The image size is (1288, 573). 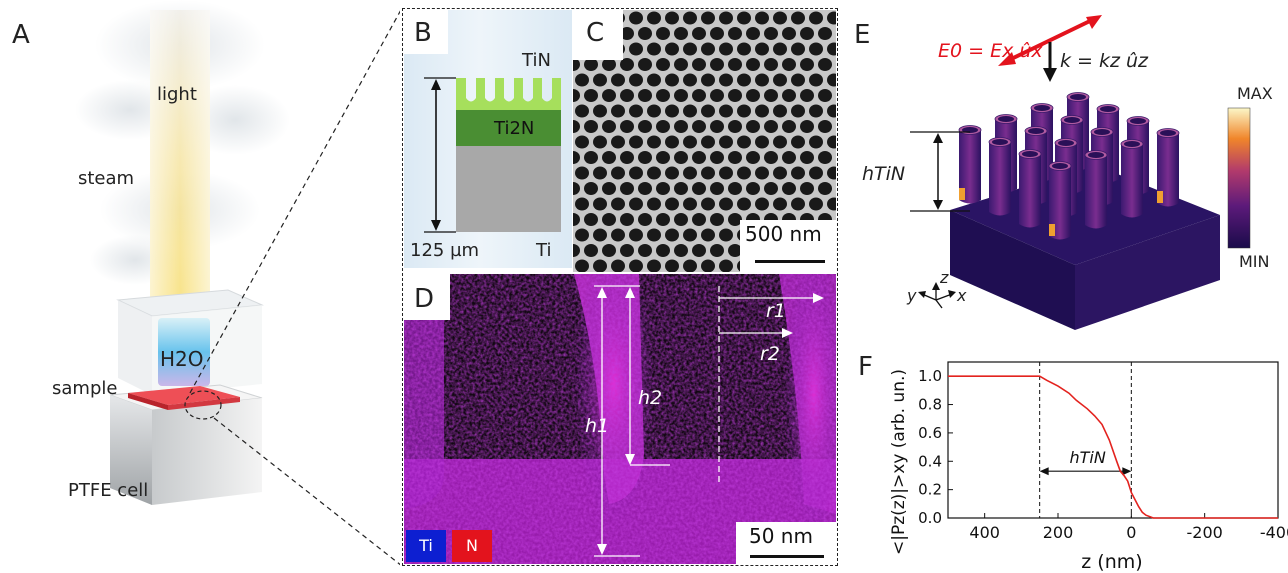 What do you see at coordinates (783, 234) in the screenshot?
I see `panel-c-scalebar-label: 500 nm` at bounding box center [783, 234].